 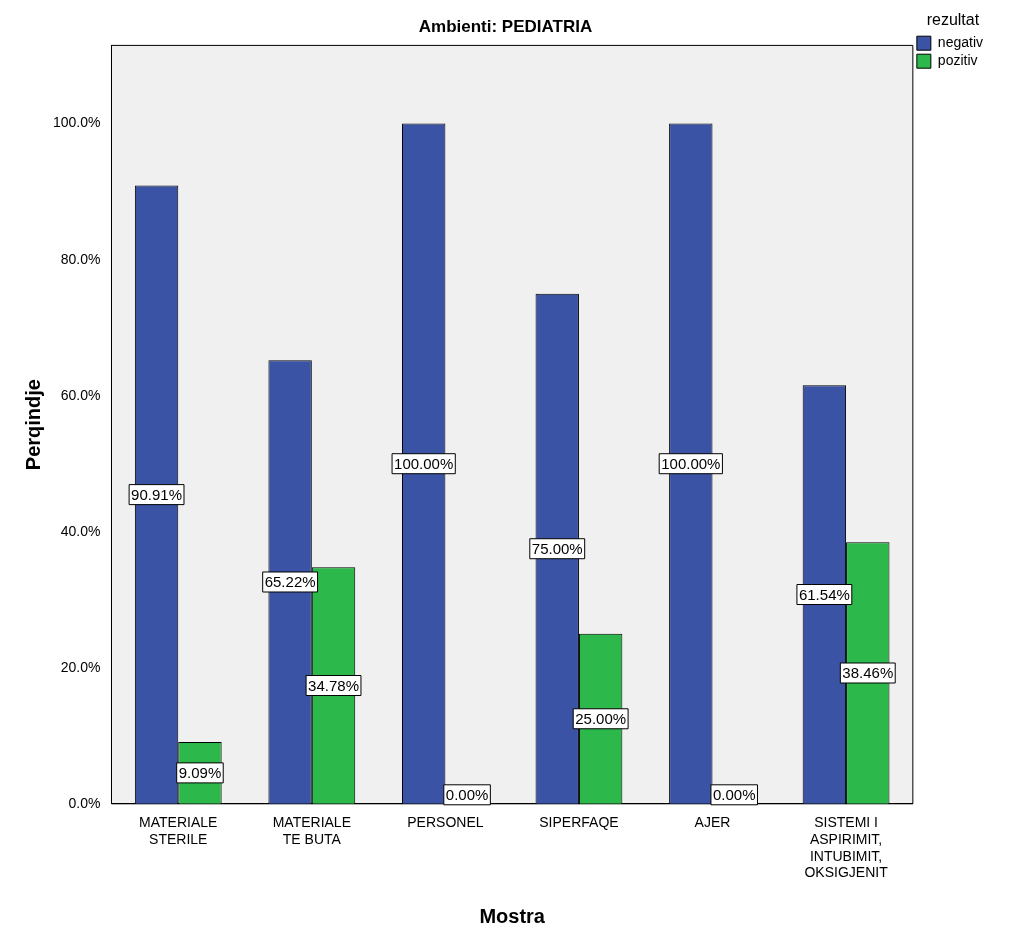 What do you see at coordinates (333, 685) in the screenshot?
I see `data-label: 34.78%` at bounding box center [333, 685].